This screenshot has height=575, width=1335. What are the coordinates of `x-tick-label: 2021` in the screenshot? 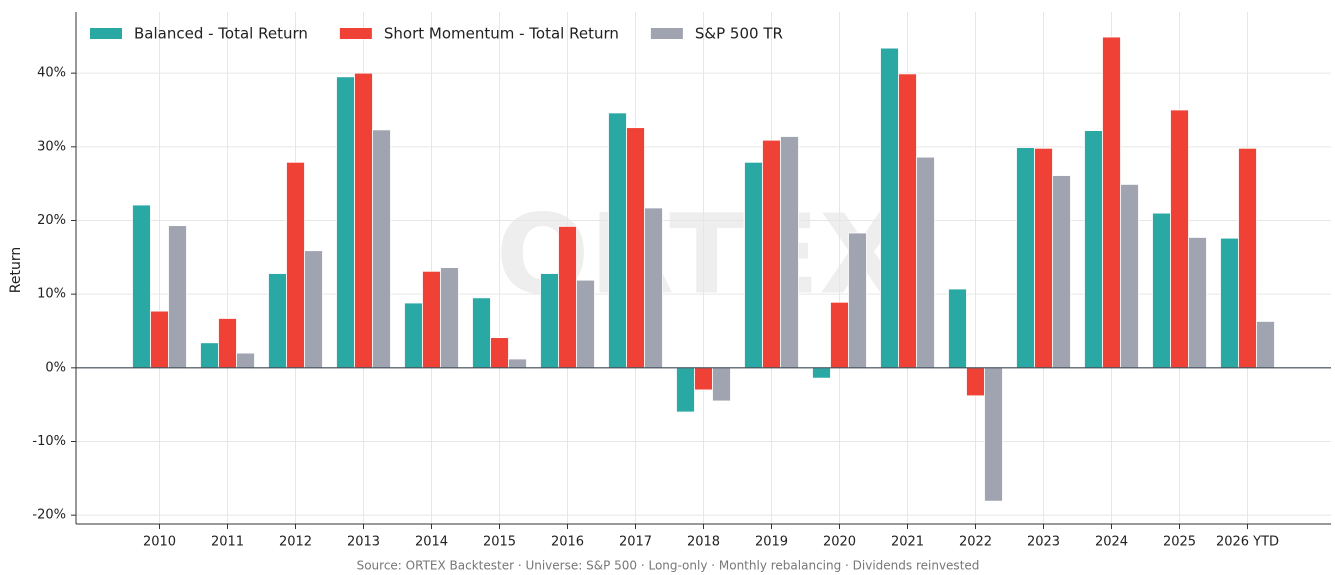 It's located at (907, 542).